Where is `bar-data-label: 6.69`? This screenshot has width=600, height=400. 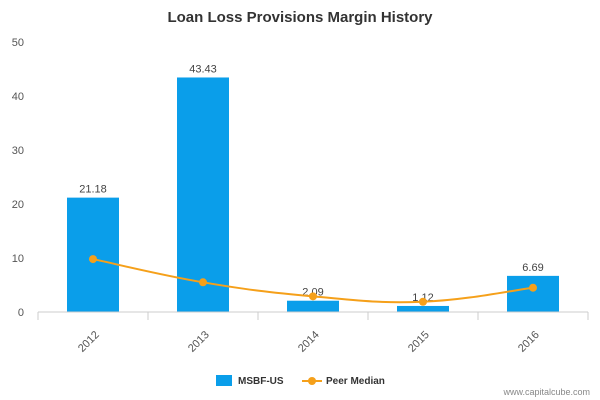
bar-data-label: 6.69 is located at coordinates (532, 268).